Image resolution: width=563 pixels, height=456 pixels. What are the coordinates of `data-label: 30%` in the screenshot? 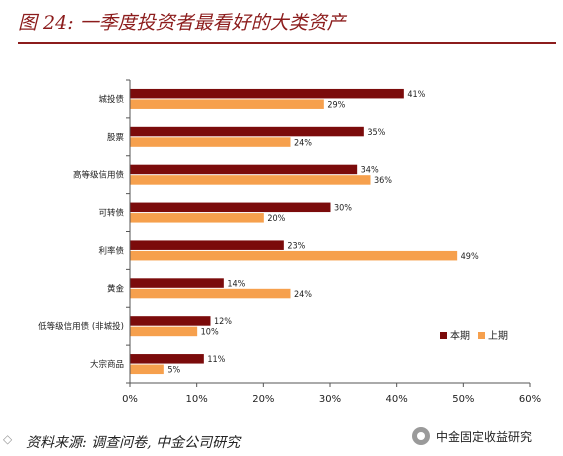 It's located at (343, 209).